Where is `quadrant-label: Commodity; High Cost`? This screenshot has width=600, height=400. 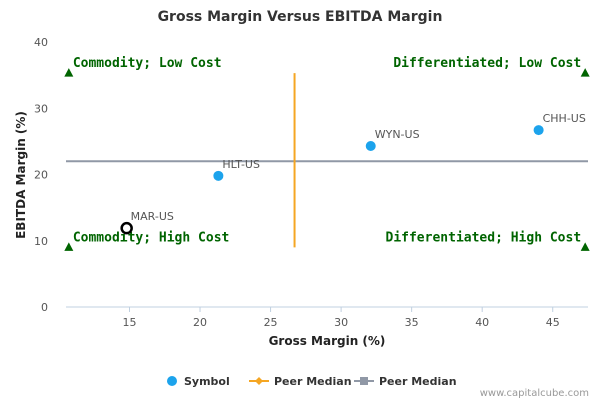
quadrant-label: Commodity; High Cost is located at coordinates (151, 237).